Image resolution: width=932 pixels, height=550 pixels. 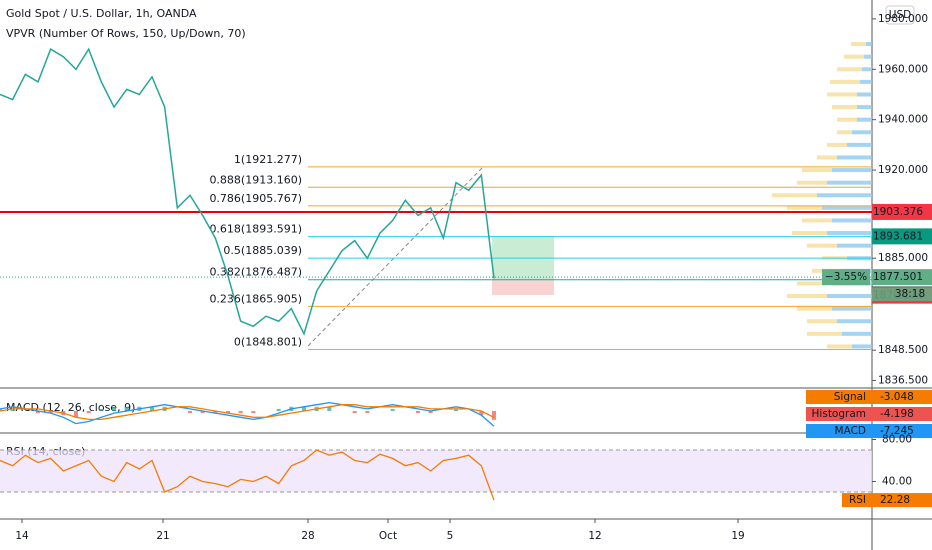 I want to click on countdown-tag, so click(x=902, y=294).